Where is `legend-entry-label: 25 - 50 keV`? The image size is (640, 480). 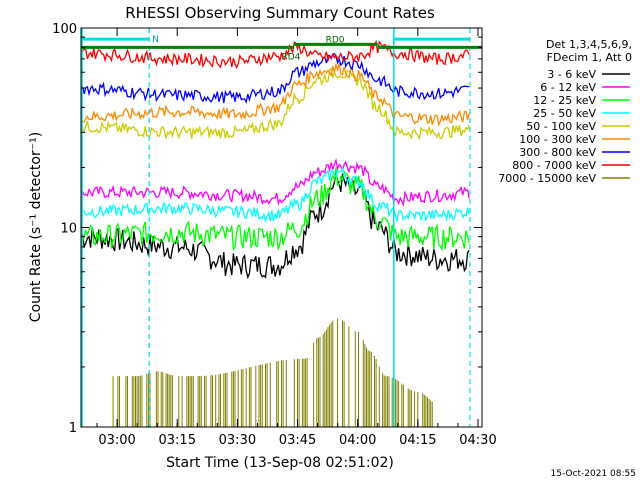 legend-entry-label: 25 - 50 keV is located at coordinates (564, 113).